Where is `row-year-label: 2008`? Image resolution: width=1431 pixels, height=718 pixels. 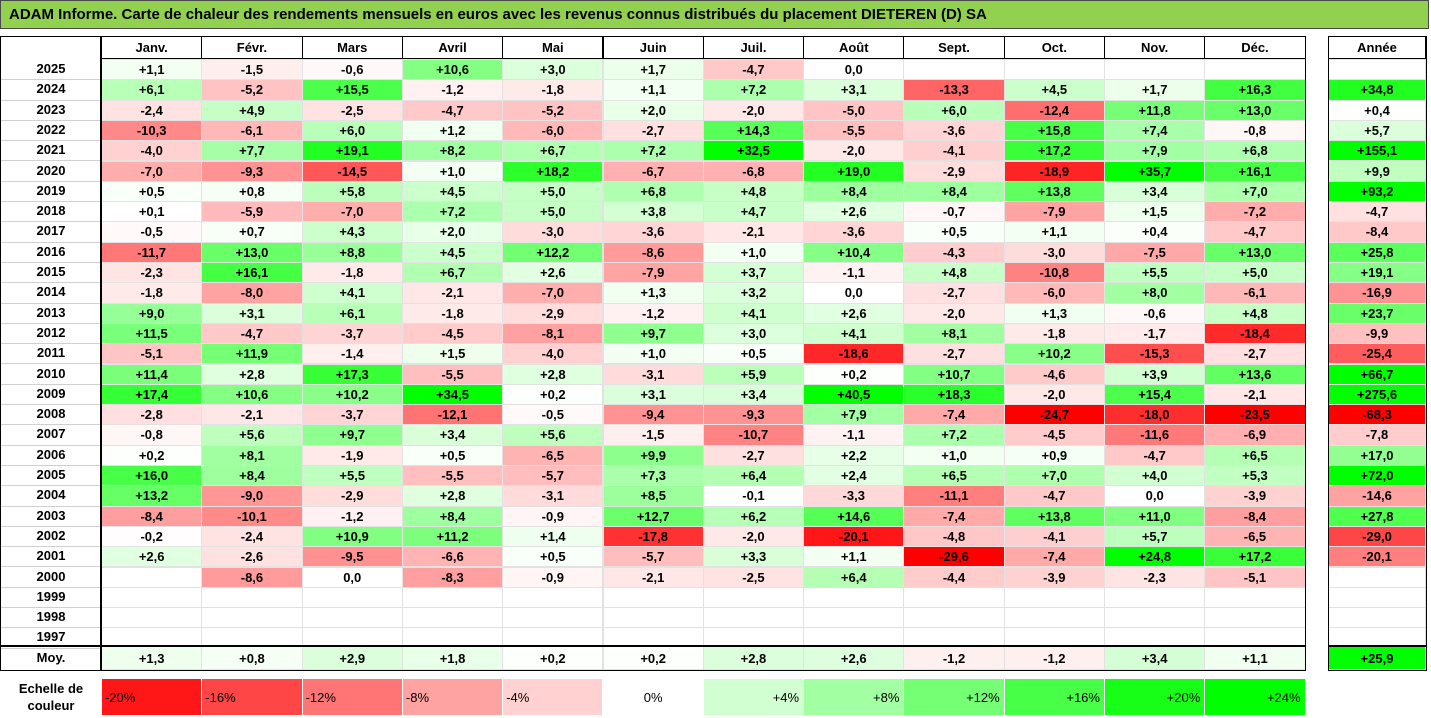 row-year-label: 2008 is located at coordinates (51, 415).